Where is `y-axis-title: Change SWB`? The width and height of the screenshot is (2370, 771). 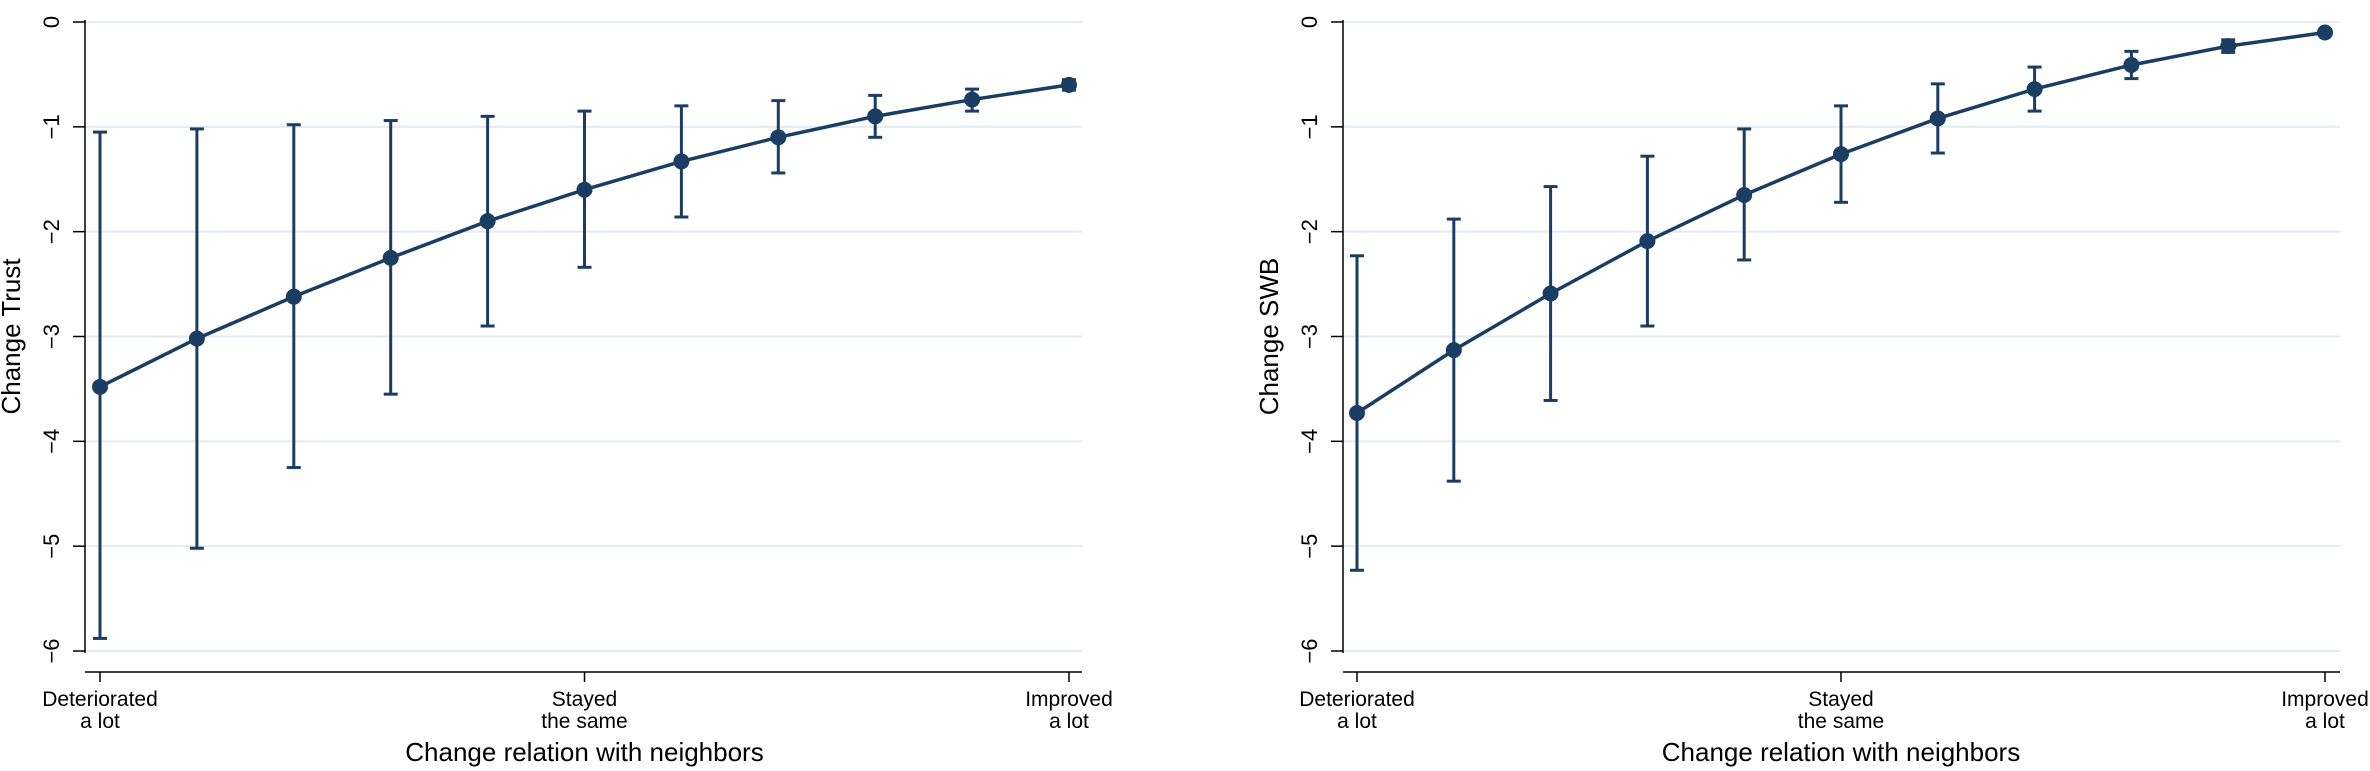 y-axis-title: Change SWB is located at coordinates (1269, 337).